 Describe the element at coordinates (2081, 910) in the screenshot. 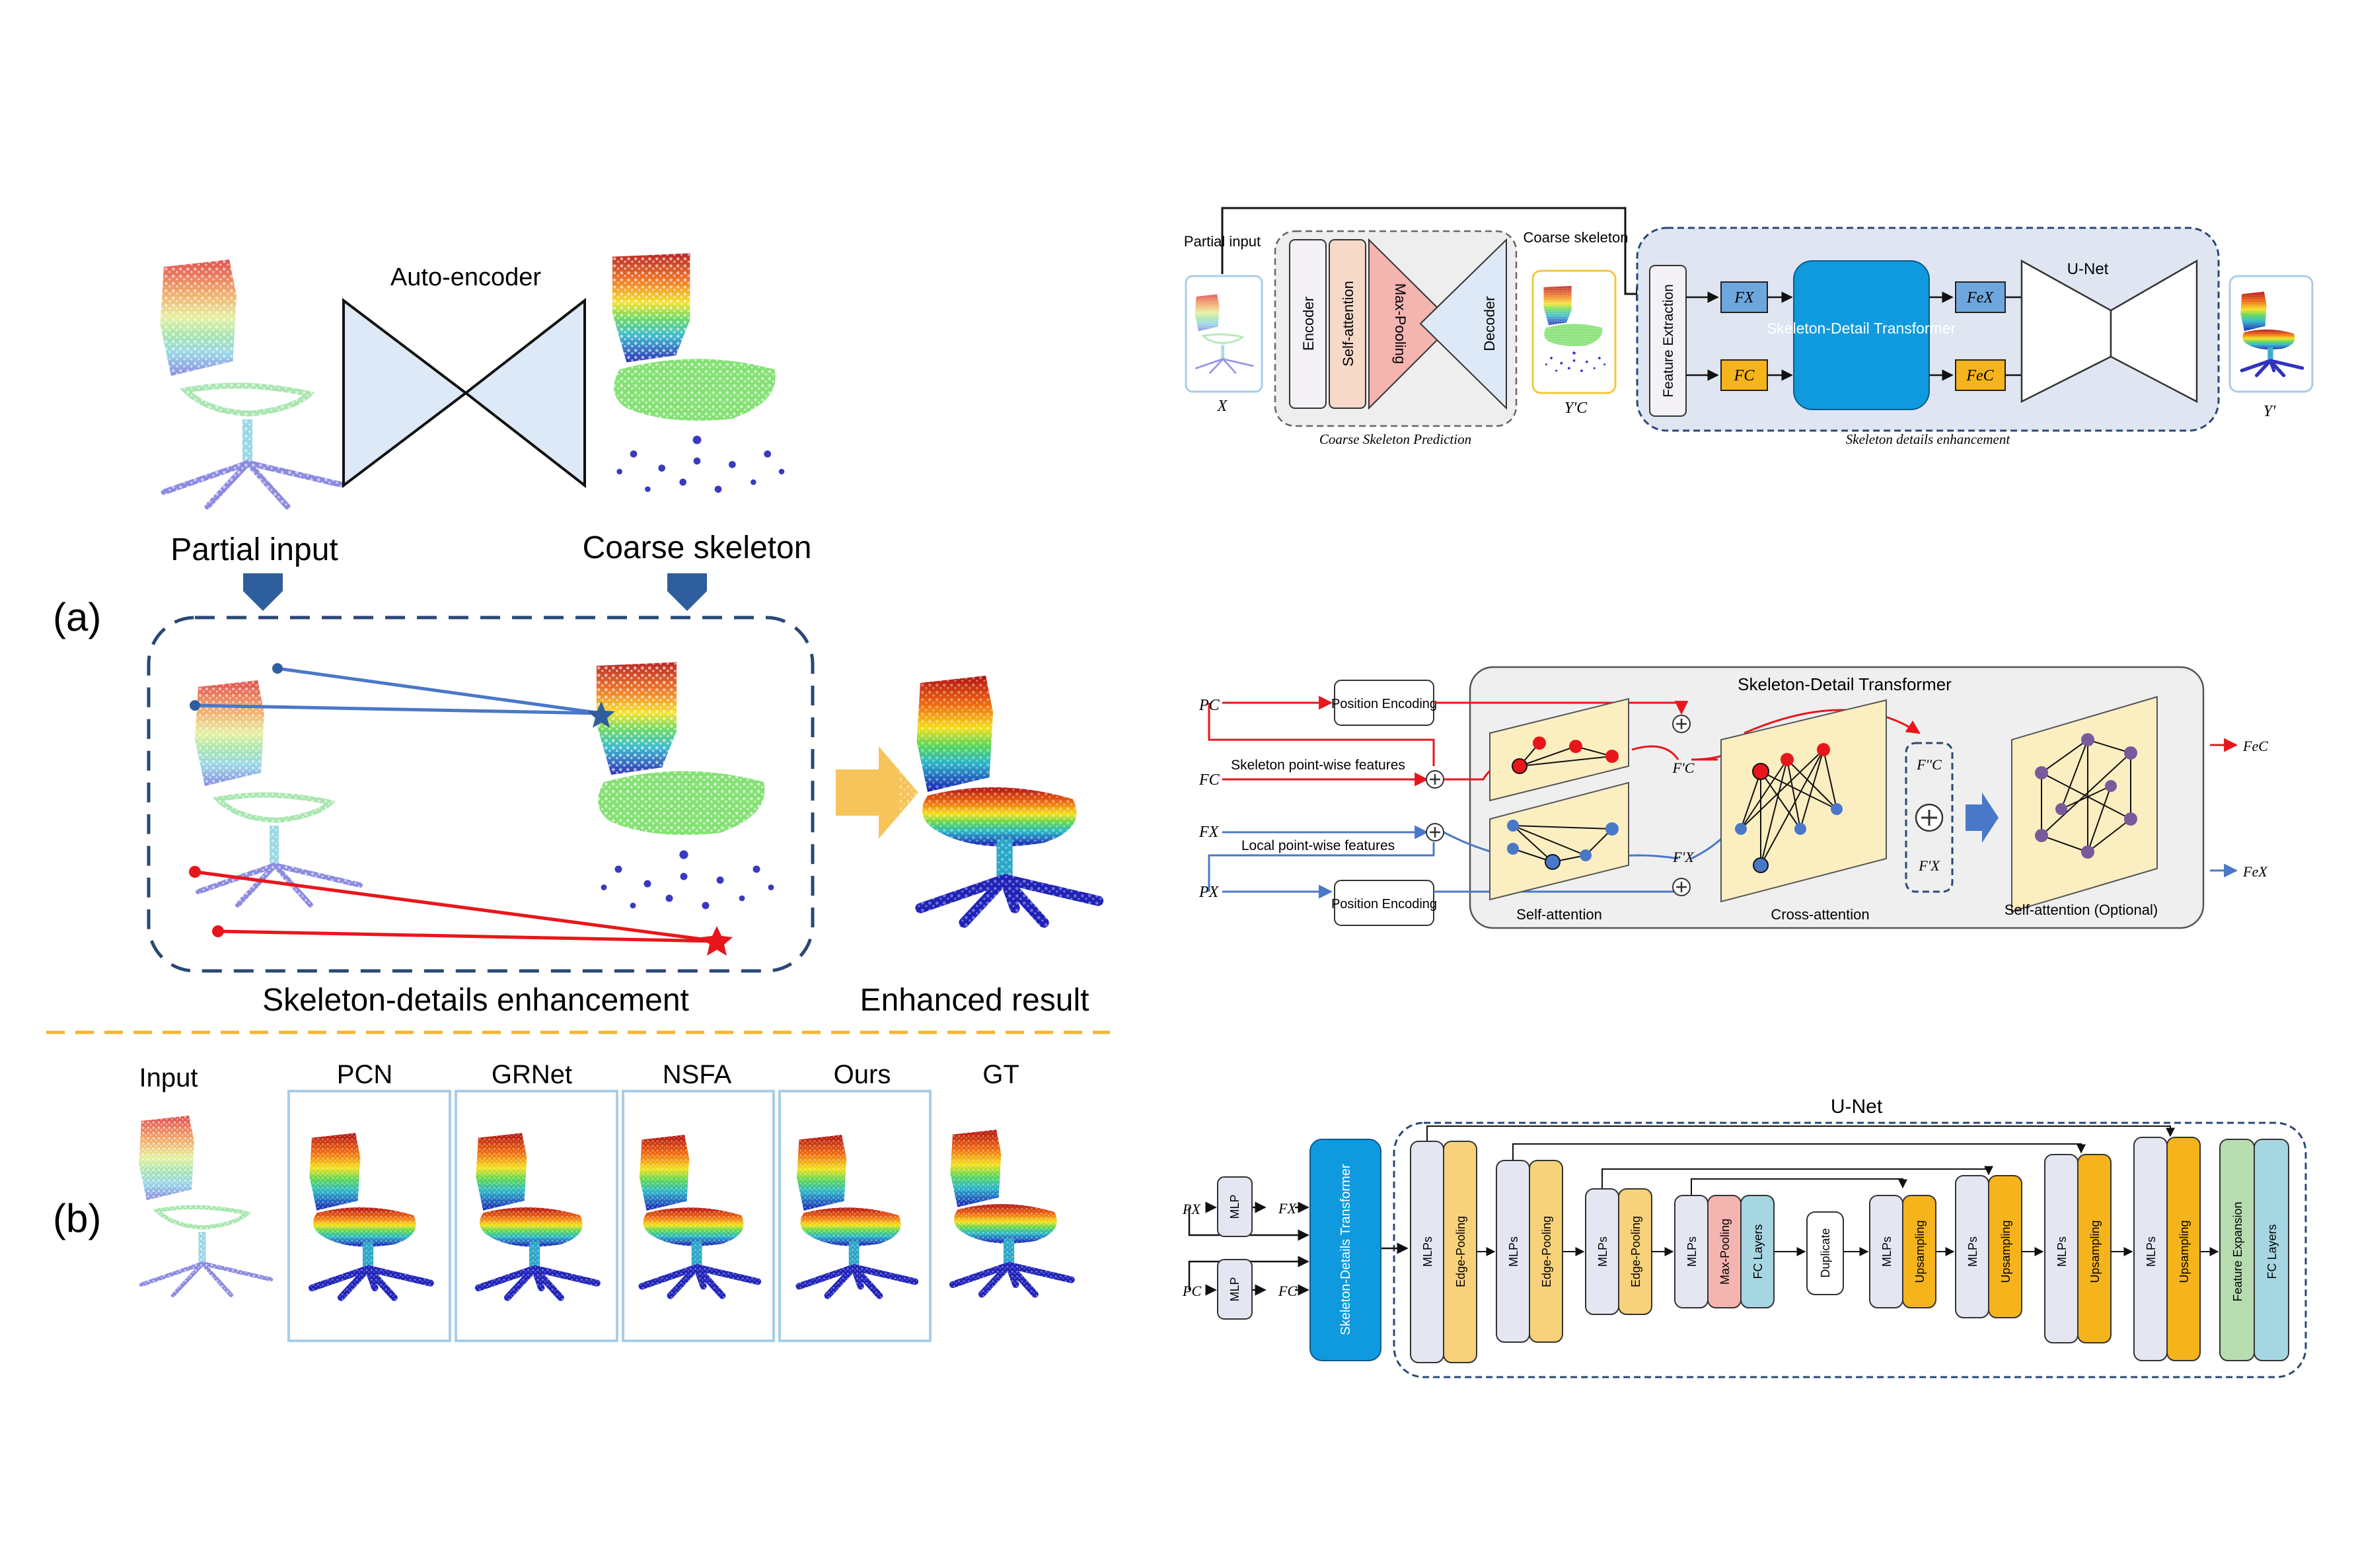

I see `self-attention-optional-caption: Self-attention (Optional)` at that location.